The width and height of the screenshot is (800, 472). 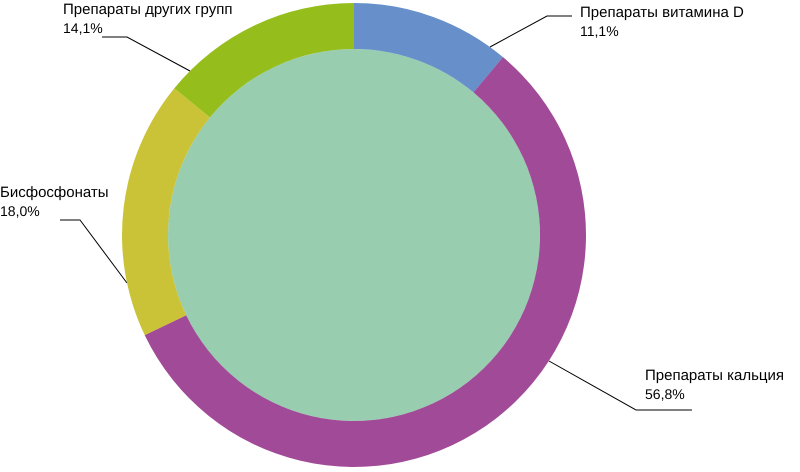 What do you see at coordinates (83, 28) in the screenshot?
I see `data-label: 14,1%` at bounding box center [83, 28].